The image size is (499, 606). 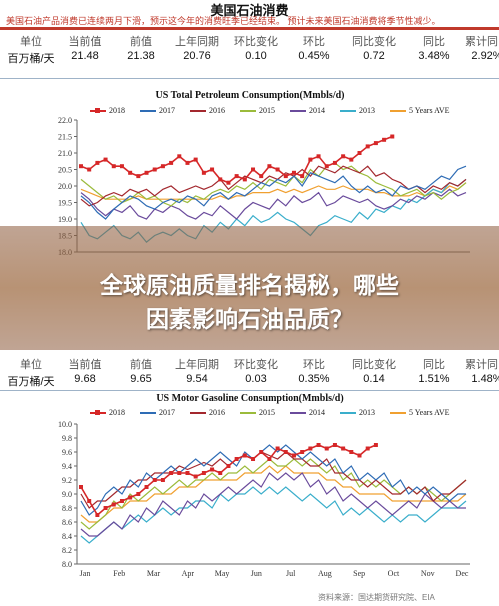 I want to click on y-tick-label: 9.2, so click(x=67, y=480).